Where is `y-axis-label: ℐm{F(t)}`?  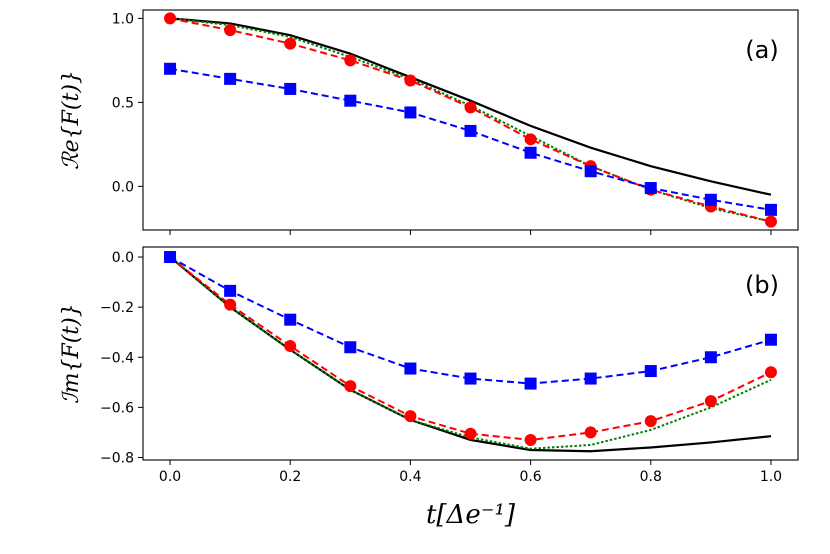 y-axis-label: ℐm{F(t)} is located at coordinates (71, 353).